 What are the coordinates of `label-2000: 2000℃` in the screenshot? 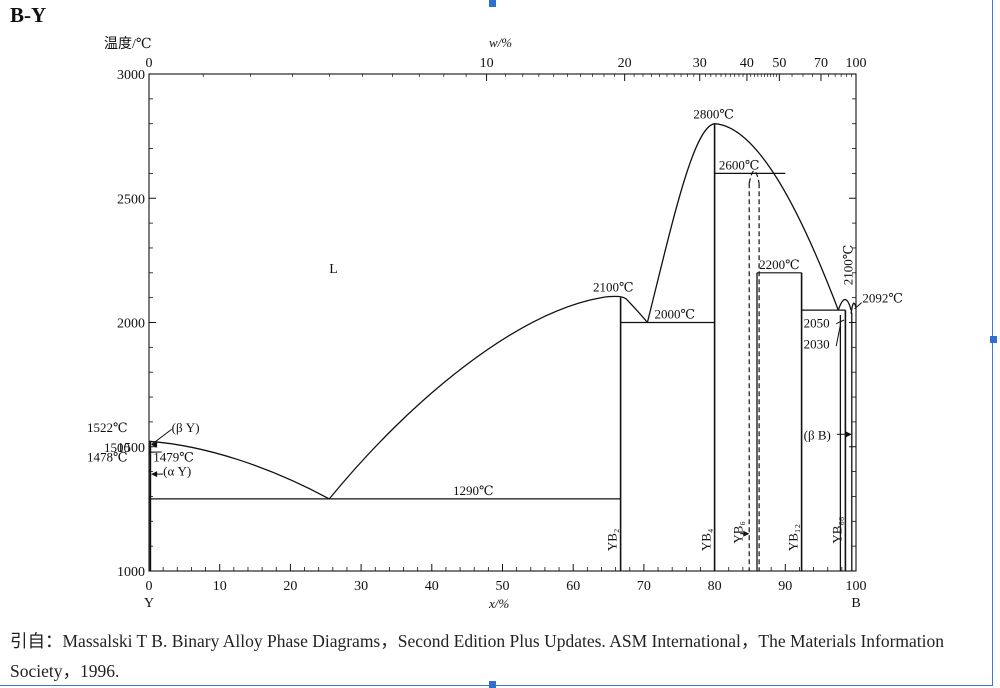 It's located at (675, 314).